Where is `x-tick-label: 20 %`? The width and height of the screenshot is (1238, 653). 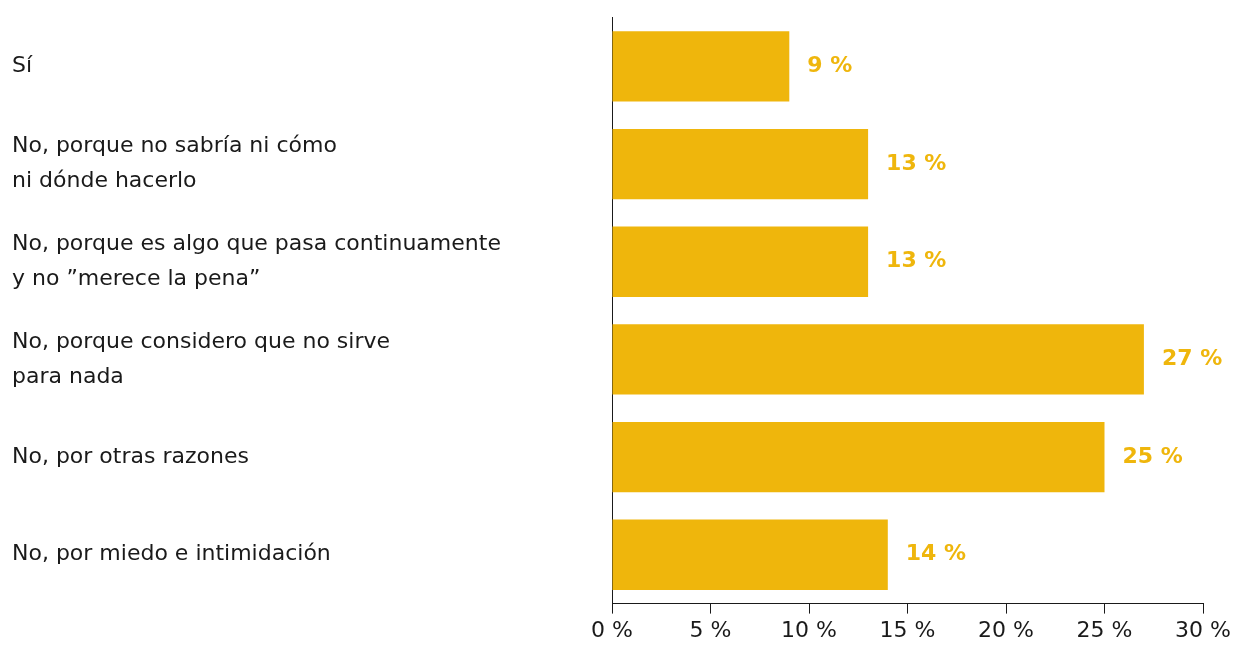 x-tick-label: 20 % is located at coordinates (1006, 629).